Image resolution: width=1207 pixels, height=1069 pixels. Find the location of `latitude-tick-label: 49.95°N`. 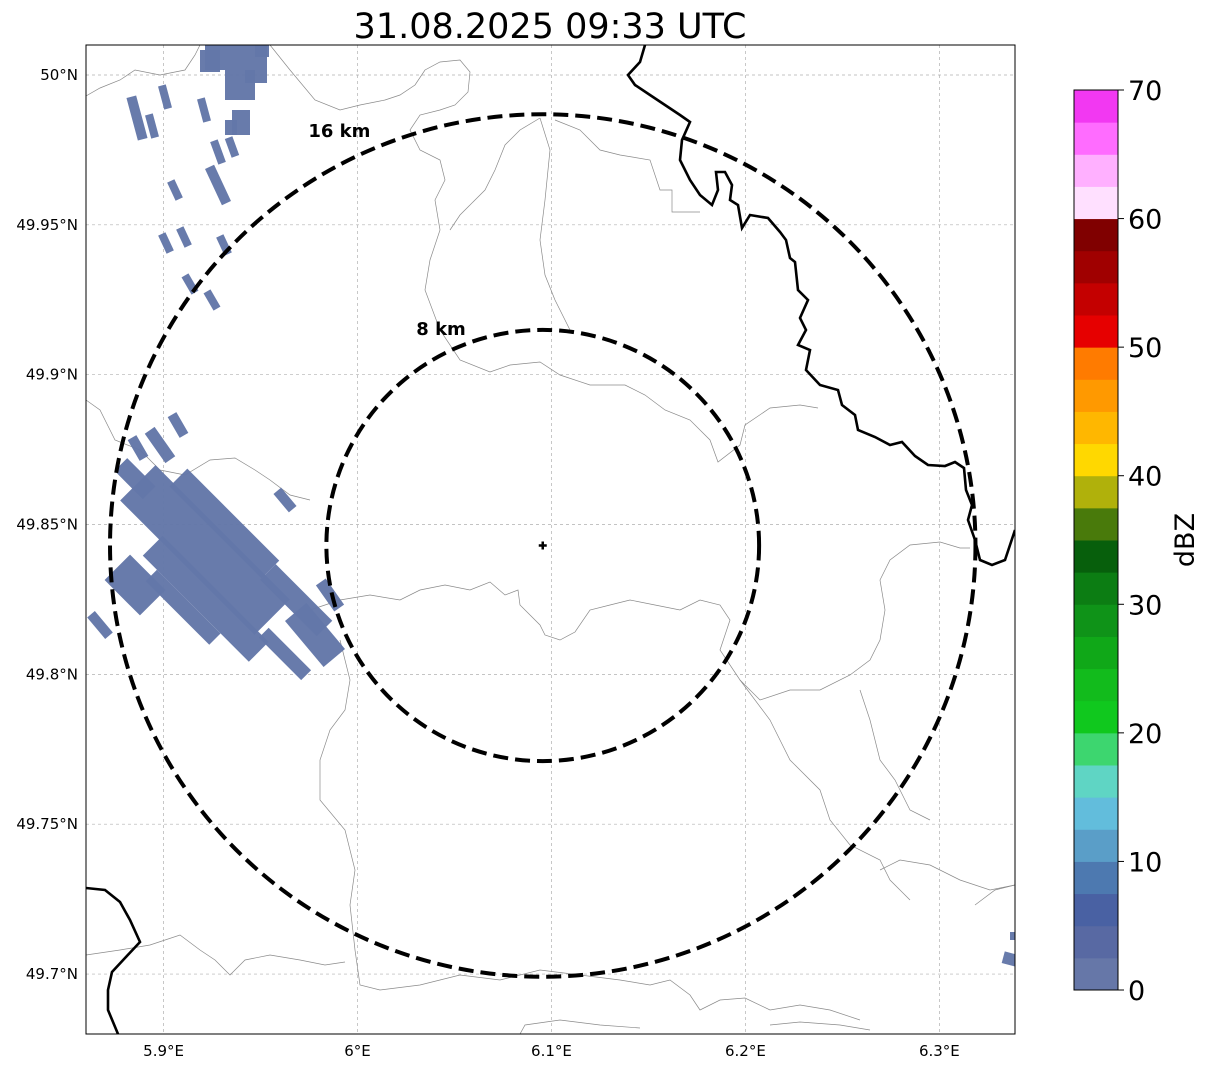

latitude-tick-label: 49.95°N is located at coordinates (47, 225).